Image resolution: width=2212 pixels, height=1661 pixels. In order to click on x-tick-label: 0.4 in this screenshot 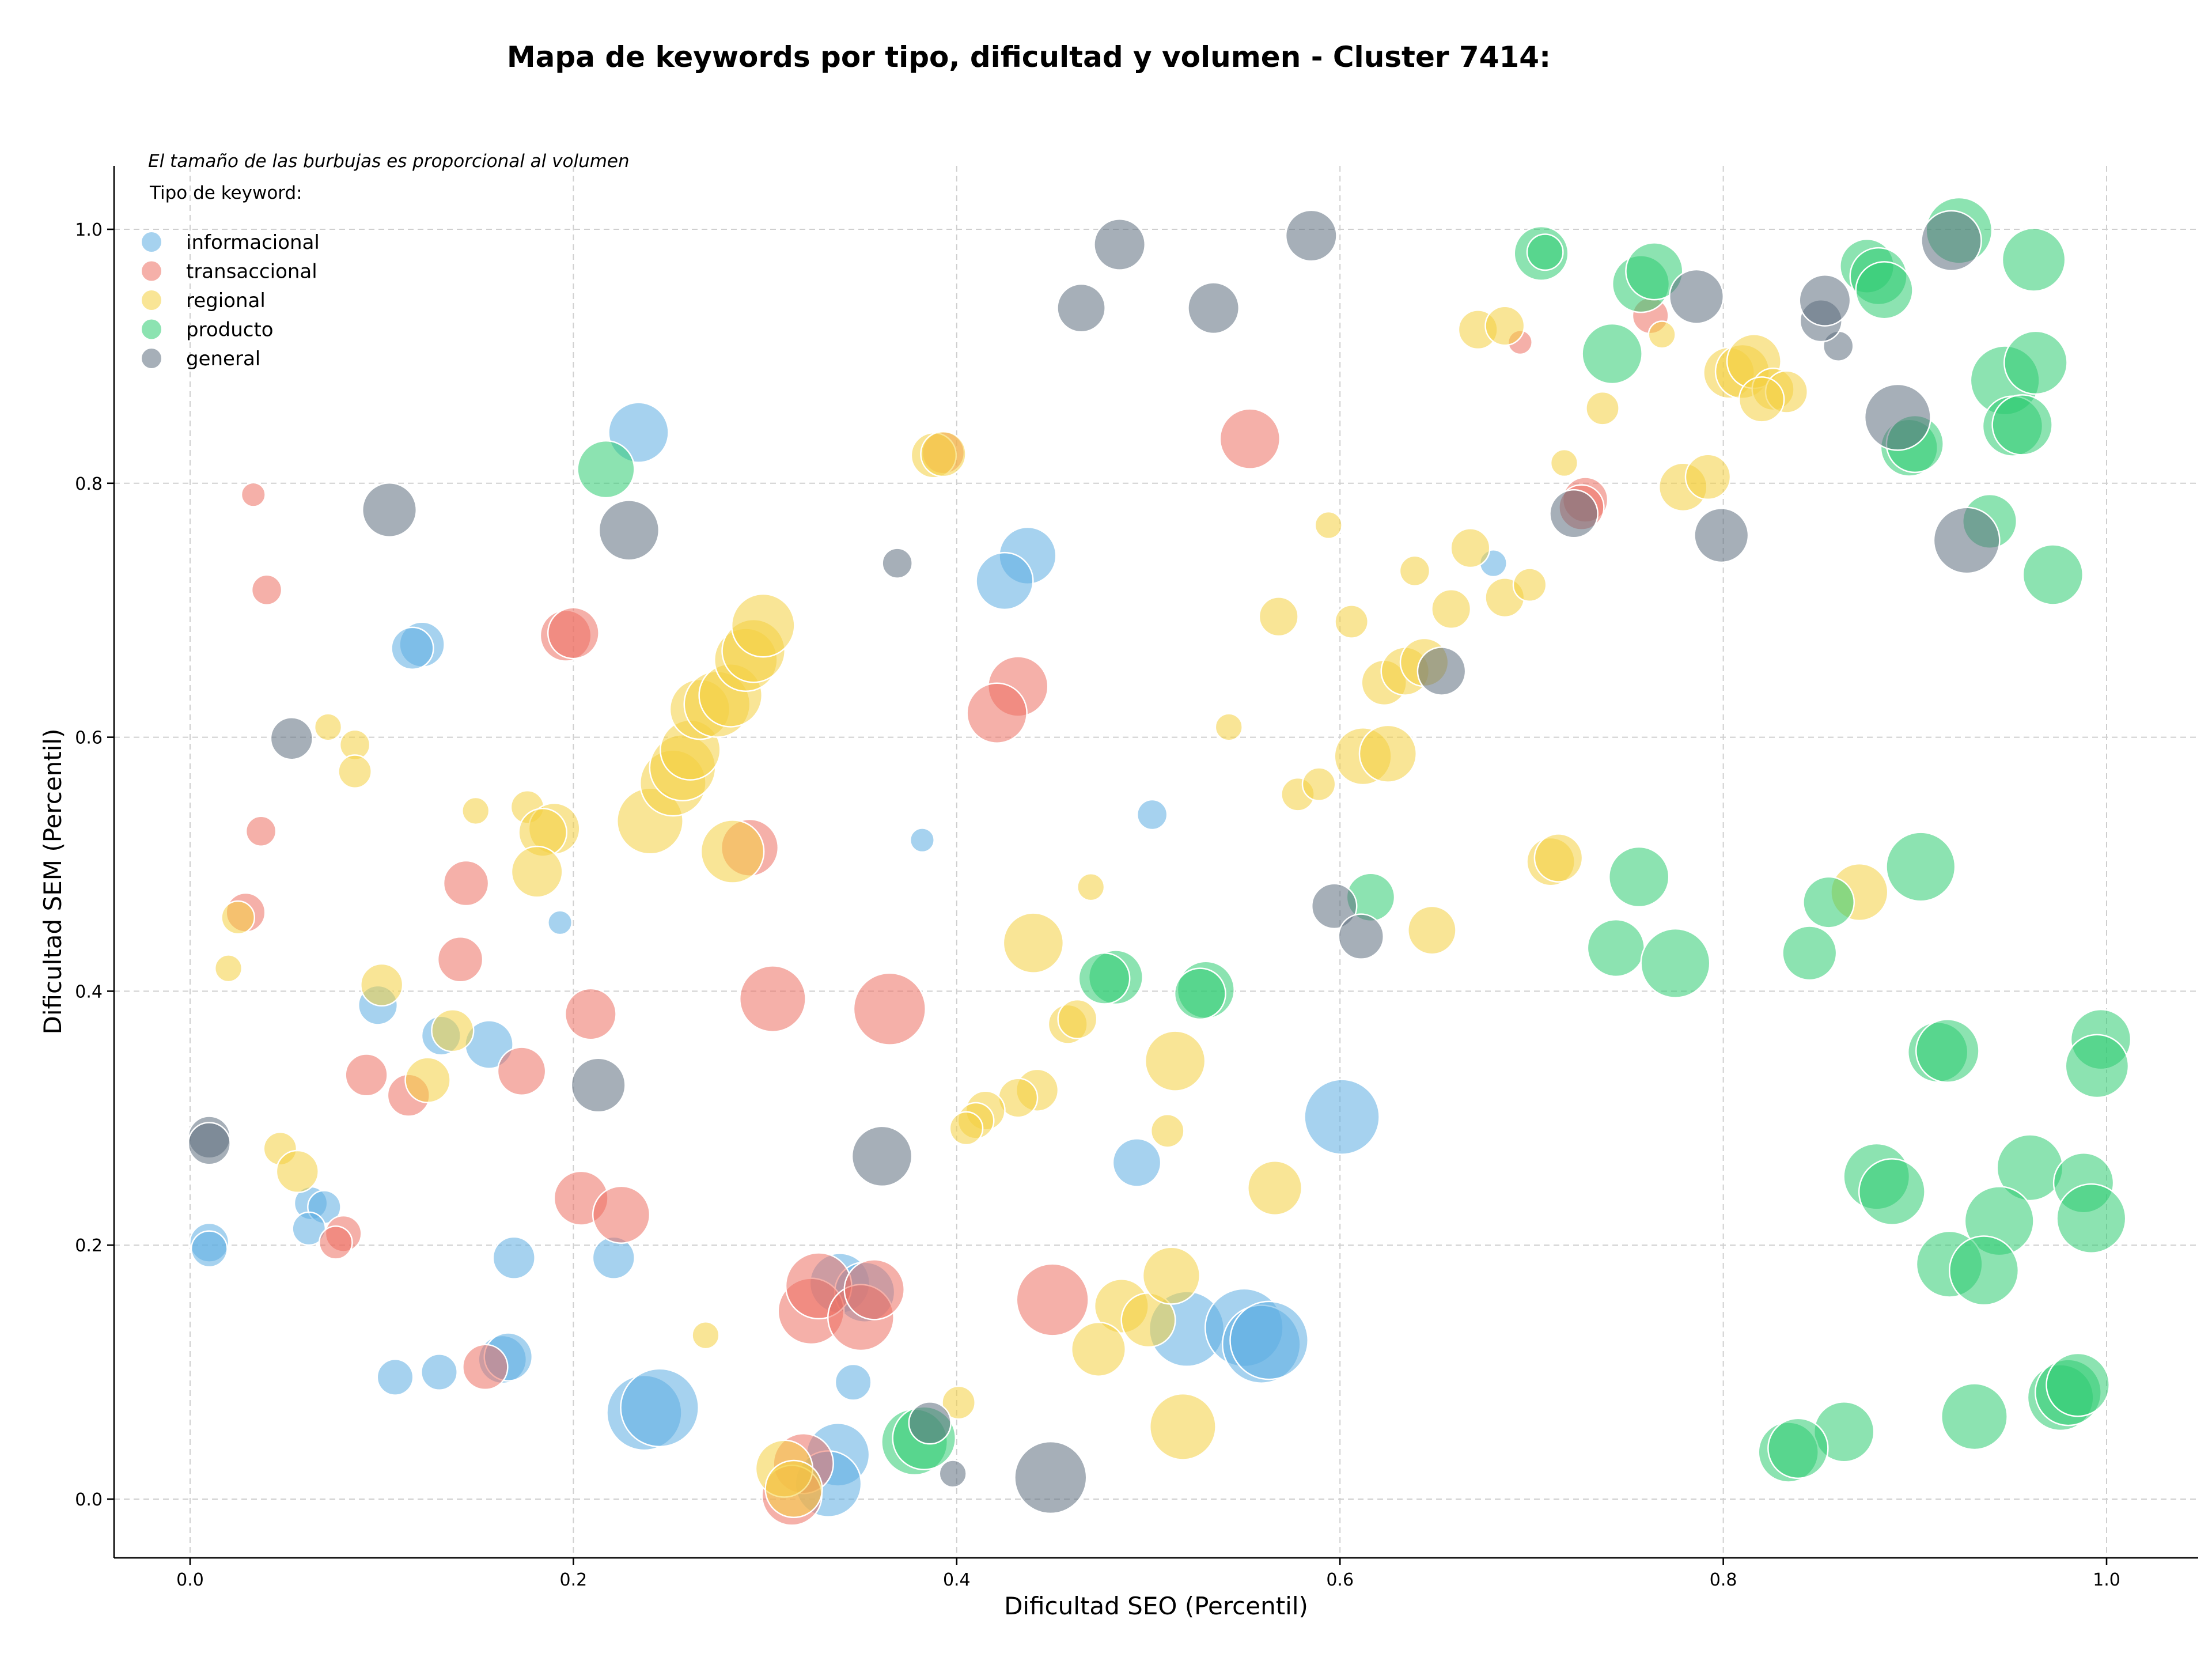, I will do `click(957, 1580)`.